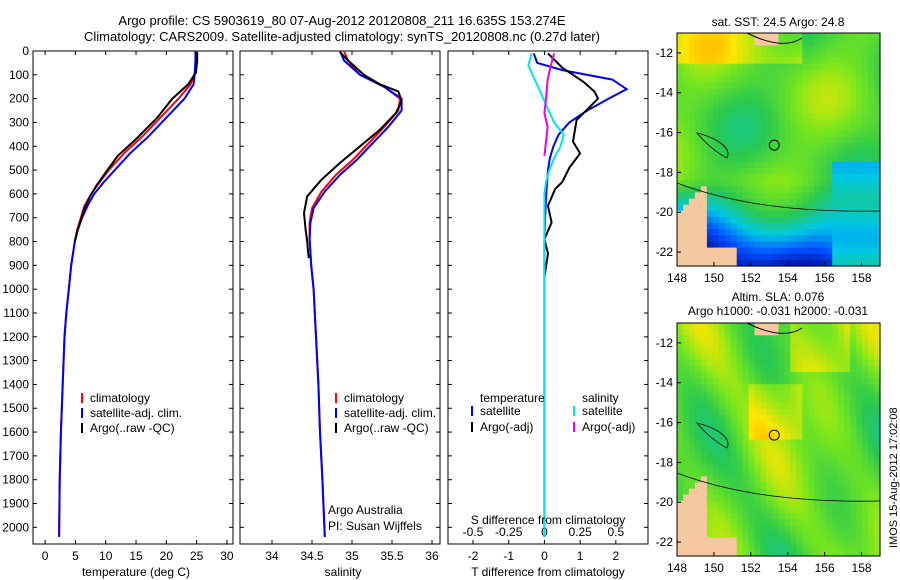  What do you see at coordinates (825, 568) in the screenshot?
I see `sla_map-xtick-label: 156` at bounding box center [825, 568].